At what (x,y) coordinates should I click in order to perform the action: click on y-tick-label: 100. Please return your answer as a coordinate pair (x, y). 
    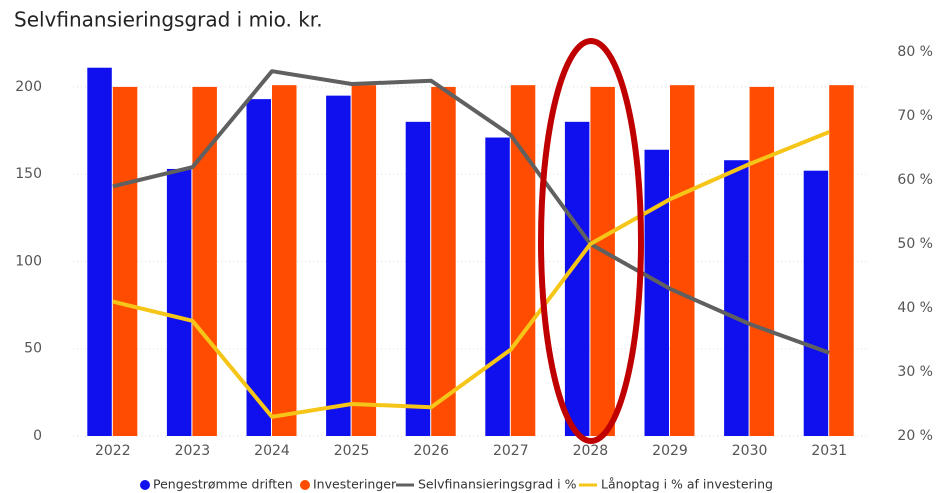
    Looking at the image, I should click on (28, 261).